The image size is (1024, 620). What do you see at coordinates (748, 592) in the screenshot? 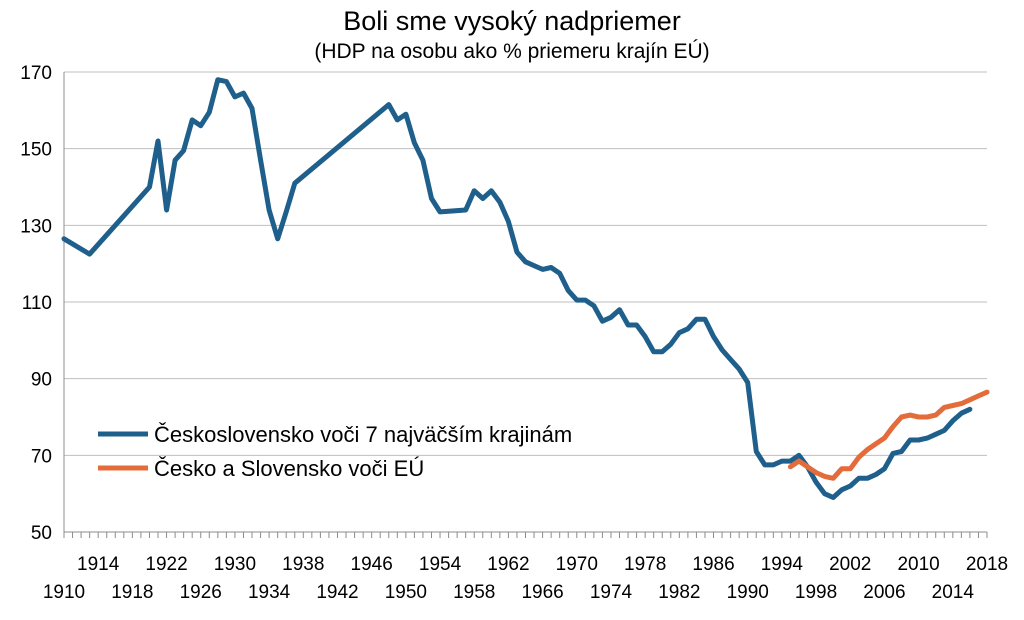
I see `x-tick-label: 1990` at bounding box center [748, 592].